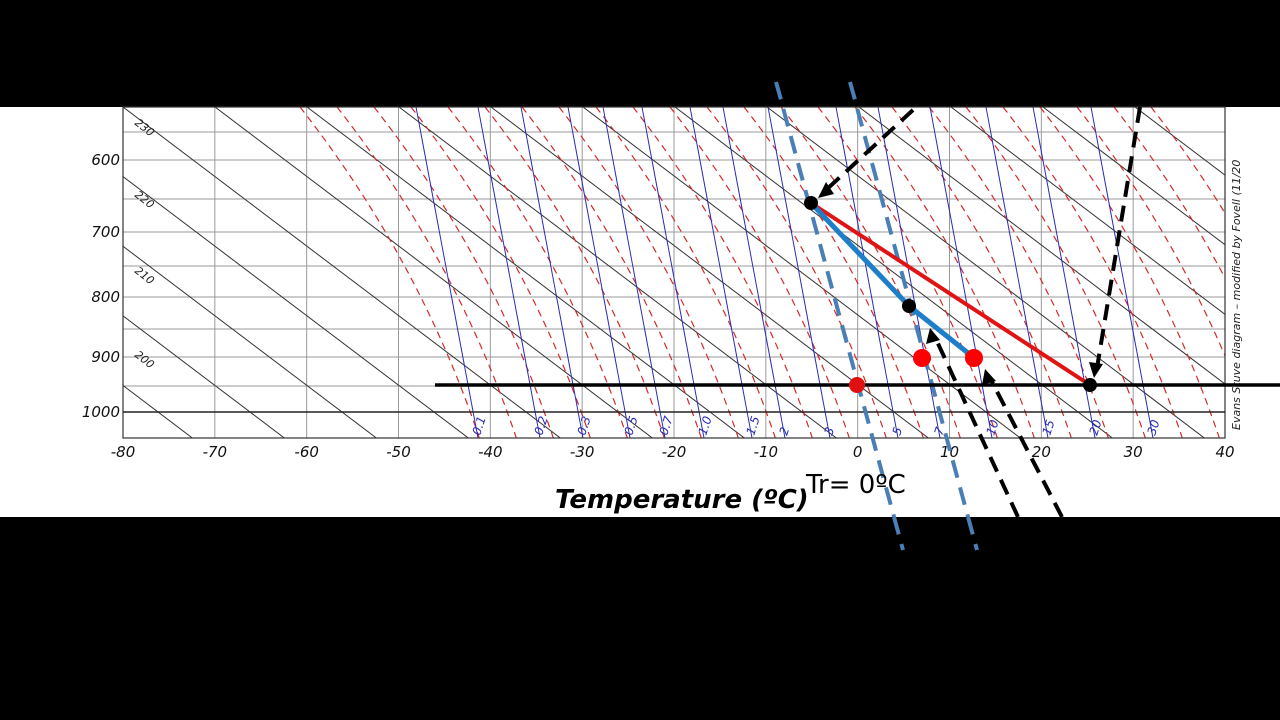 This screenshot has width=1280, height=720. What do you see at coordinates (1133, 452) in the screenshot?
I see `x-tick-label: 30` at bounding box center [1133, 452].